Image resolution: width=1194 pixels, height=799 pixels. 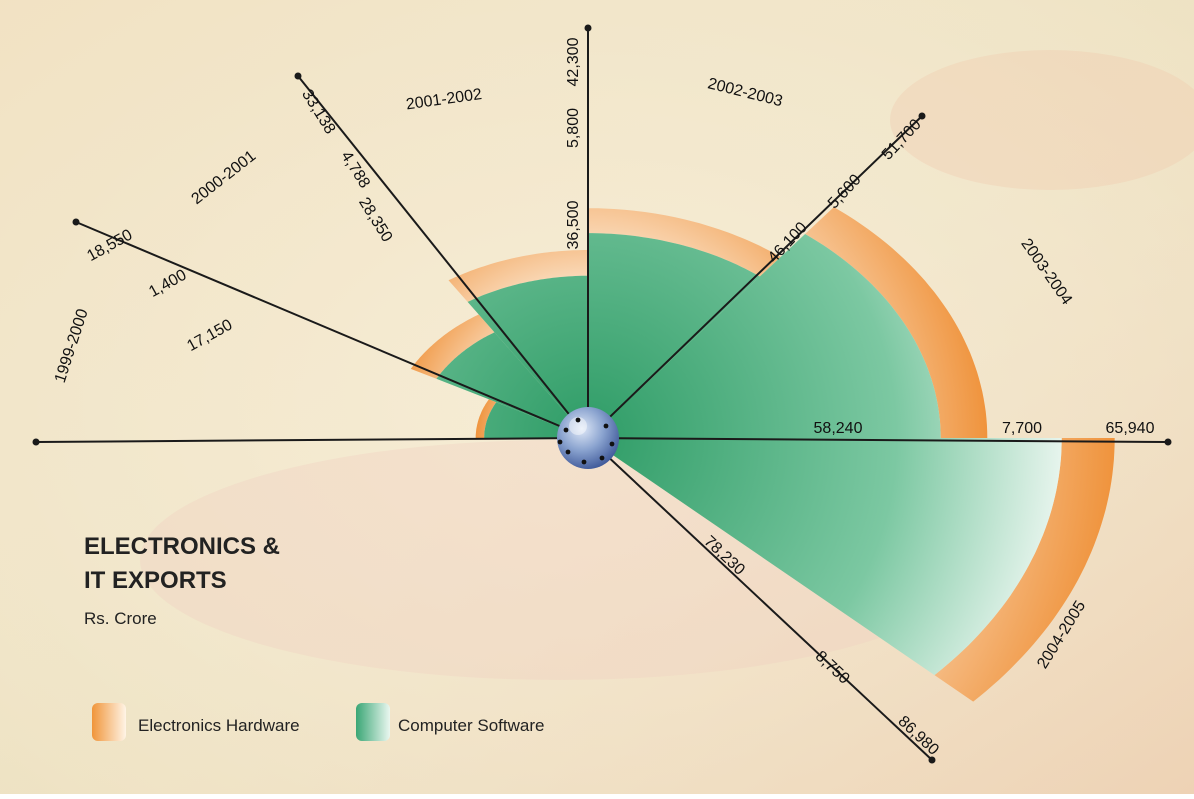 I want to click on software-sector-2003-2004, so click(x=764, y=336).